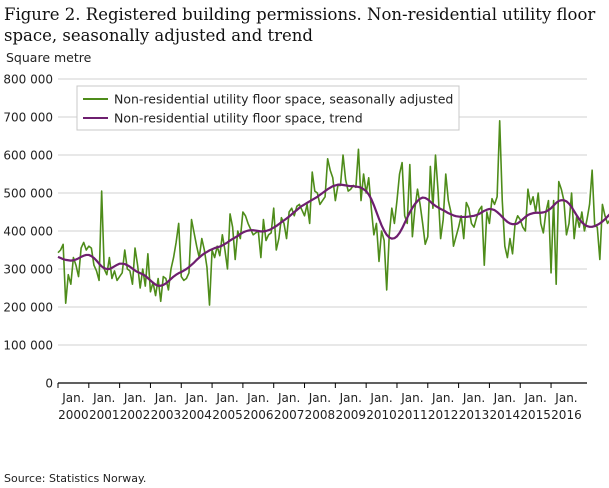 The height and width of the screenshot is (488, 609). What do you see at coordinates (505, 415) in the screenshot?
I see `x-tick-label-year: 2014` at bounding box center [505, 415].